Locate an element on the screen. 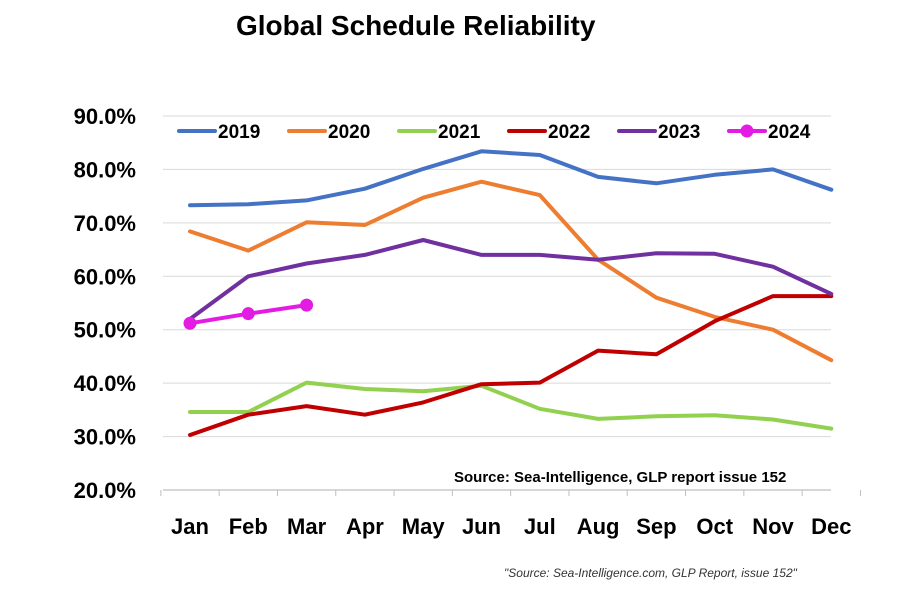  y-tick-label: 30.0% is located at coordinates (105, 437).